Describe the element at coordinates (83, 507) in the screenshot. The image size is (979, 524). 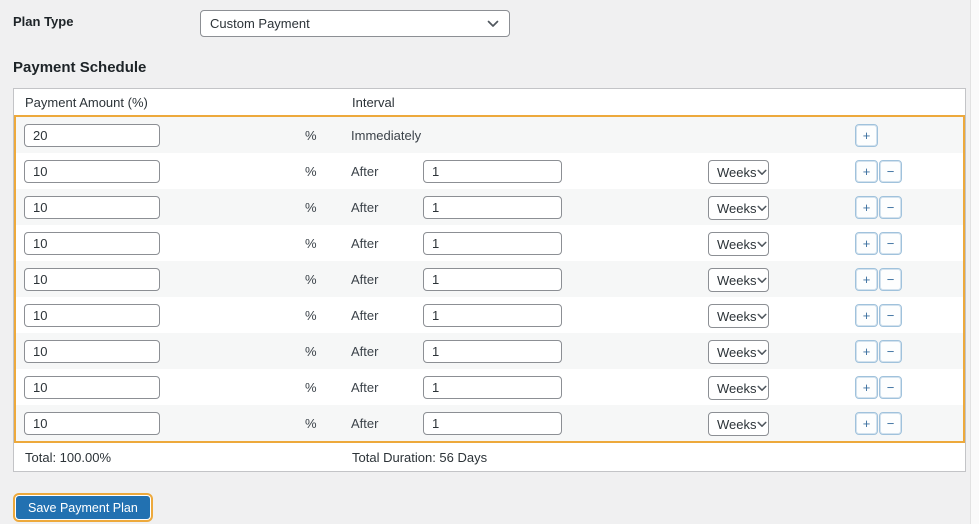
I see `save-payment-plan-button: Save Payment Plan` at that location.